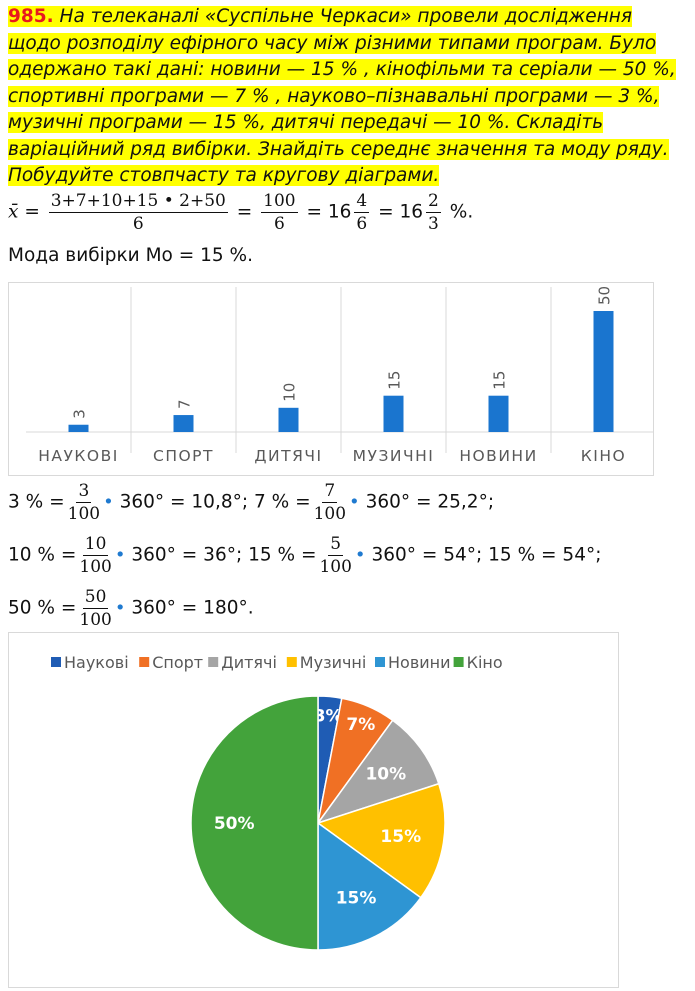 The width and height of the screenshot is (695, 991). I want to click on pie-data-label: 7%, so click(360, 725).